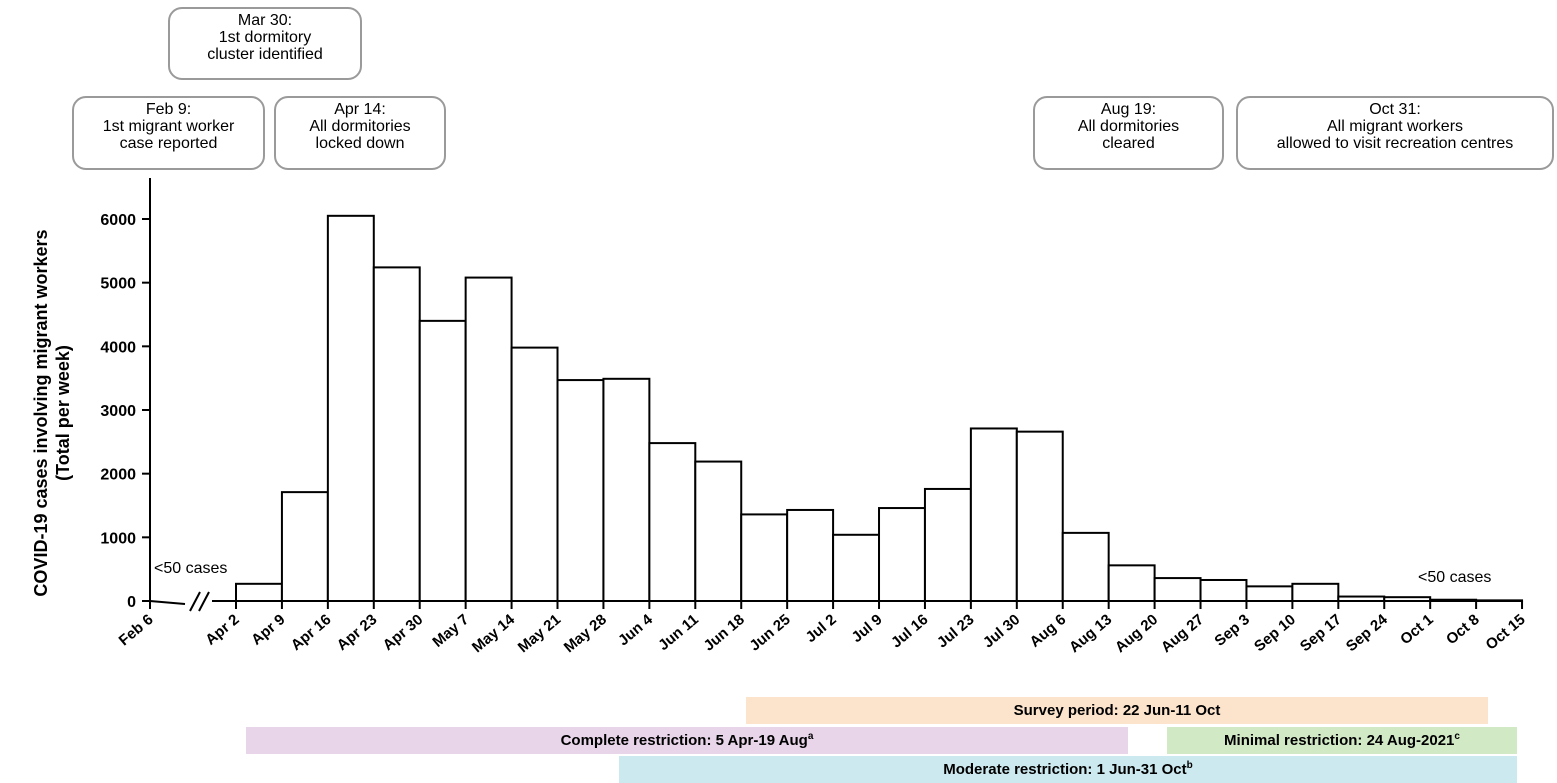 The image size is (1557, 783). What do you see at coordinates (1506, 632) in the screenshot?
I see `x-tick-label: Oct 15` at bounding box center [1506, 632].